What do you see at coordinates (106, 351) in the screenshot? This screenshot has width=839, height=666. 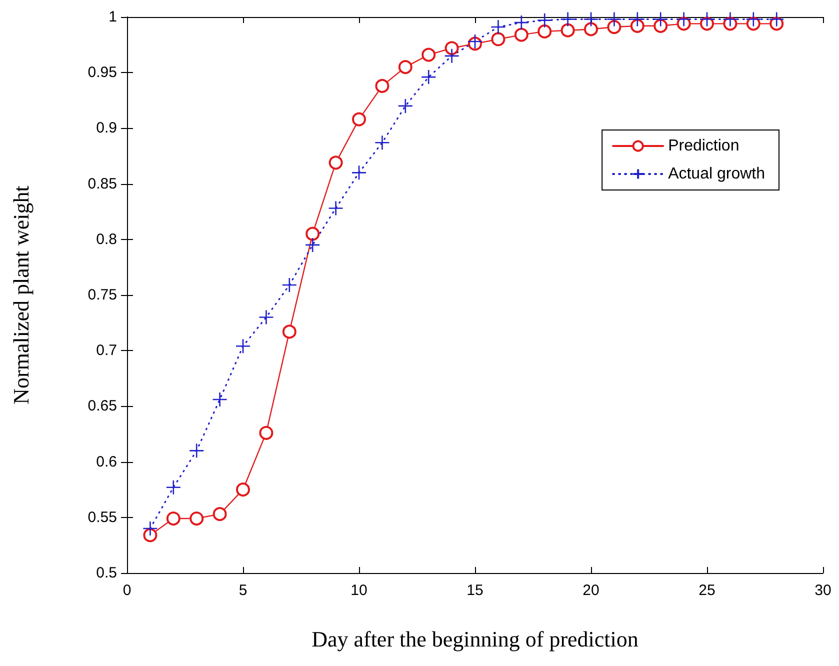 I see `y-tick-label: 0.7` at bounding box center [106, 351].